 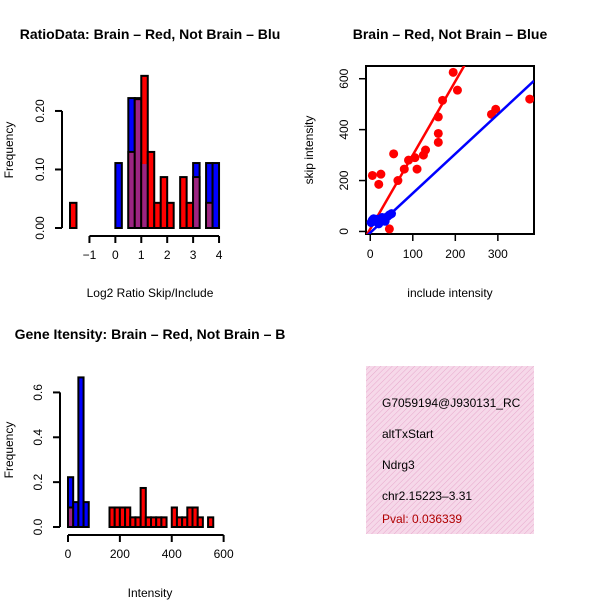 I want to click on gene-info-background, so click(x=450, y=450).